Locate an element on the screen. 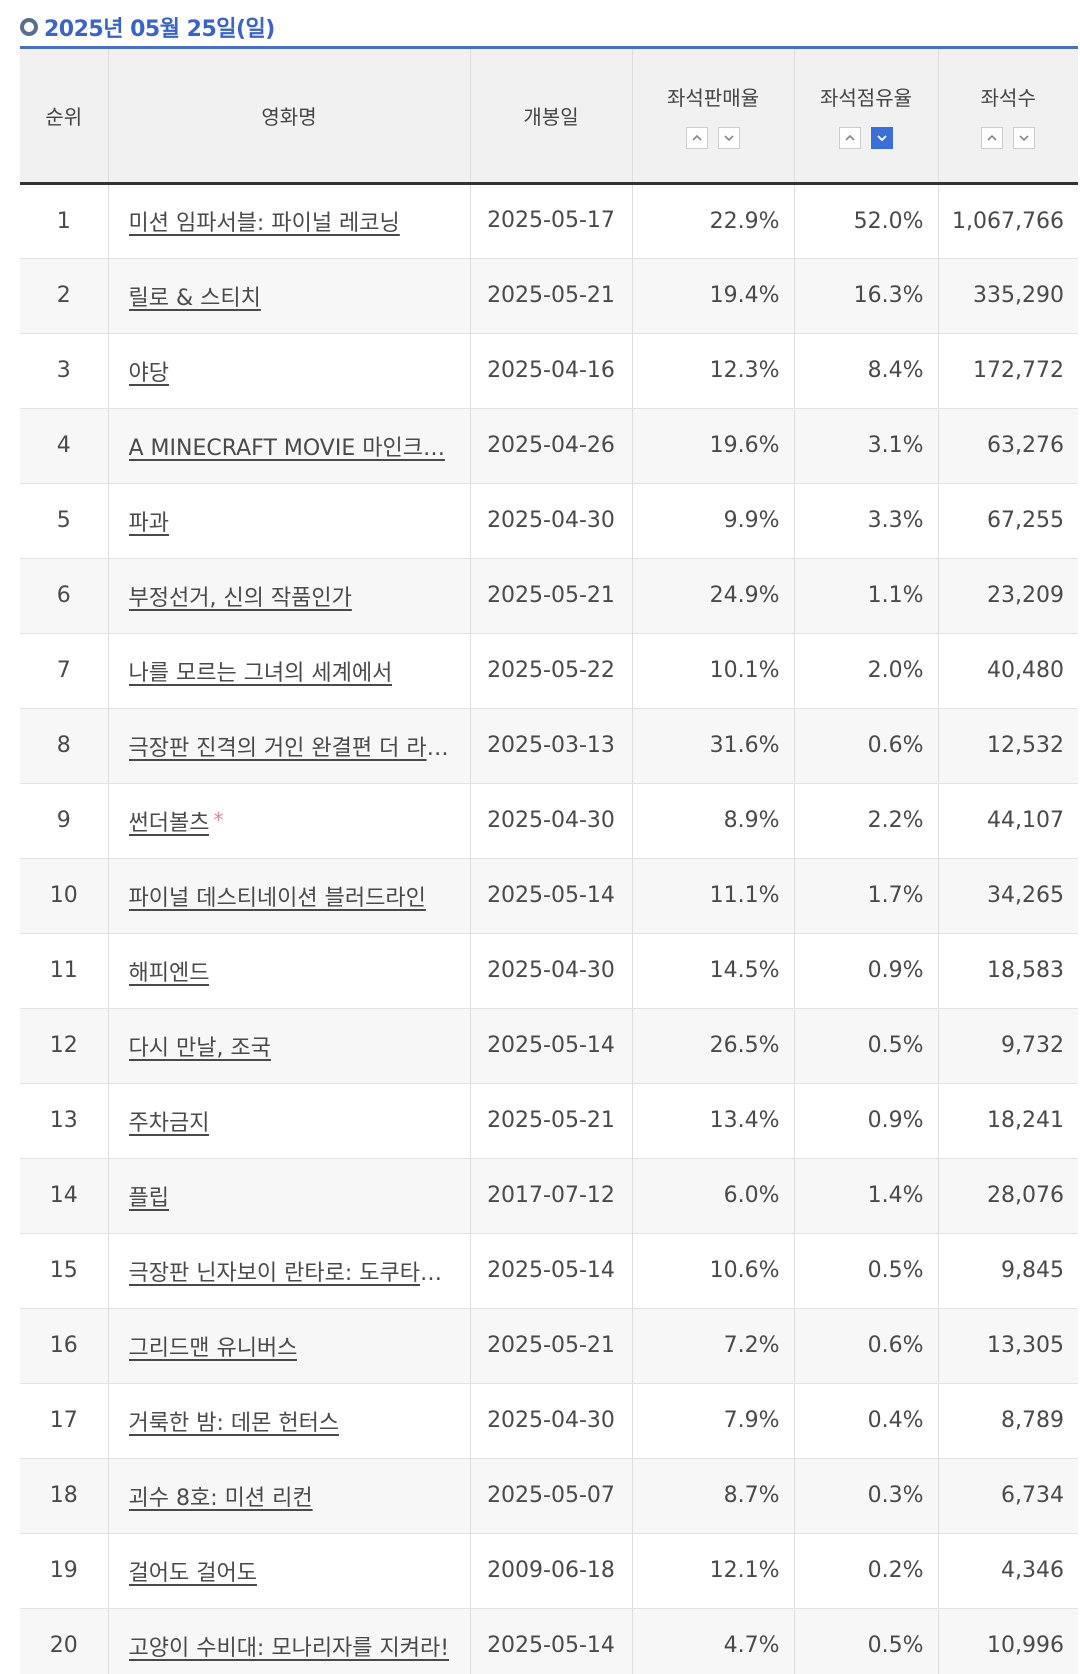  column-header-seat-sales-share: 좌석판매율 is located at coordinates (712, 117).